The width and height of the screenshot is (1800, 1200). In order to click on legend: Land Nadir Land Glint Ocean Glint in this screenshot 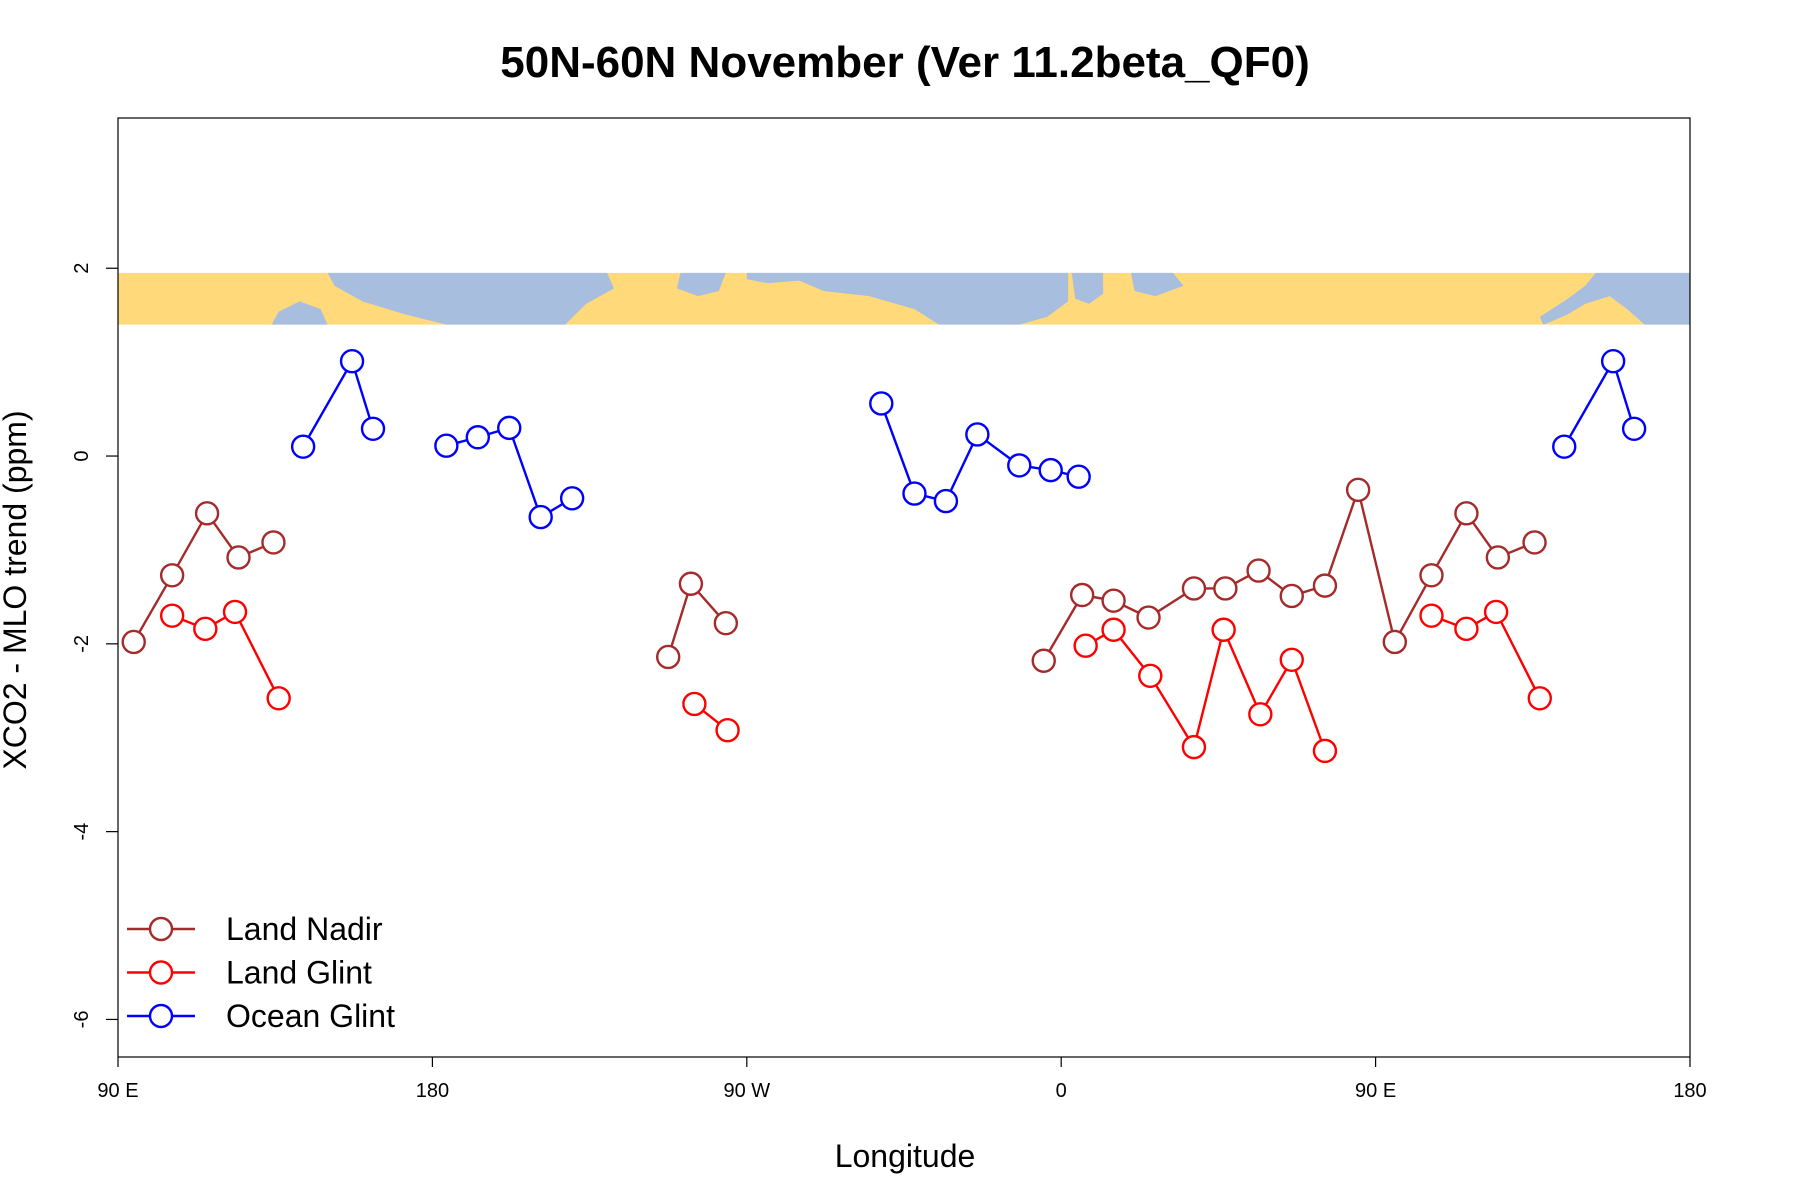, I will do `click(261, 972)`.